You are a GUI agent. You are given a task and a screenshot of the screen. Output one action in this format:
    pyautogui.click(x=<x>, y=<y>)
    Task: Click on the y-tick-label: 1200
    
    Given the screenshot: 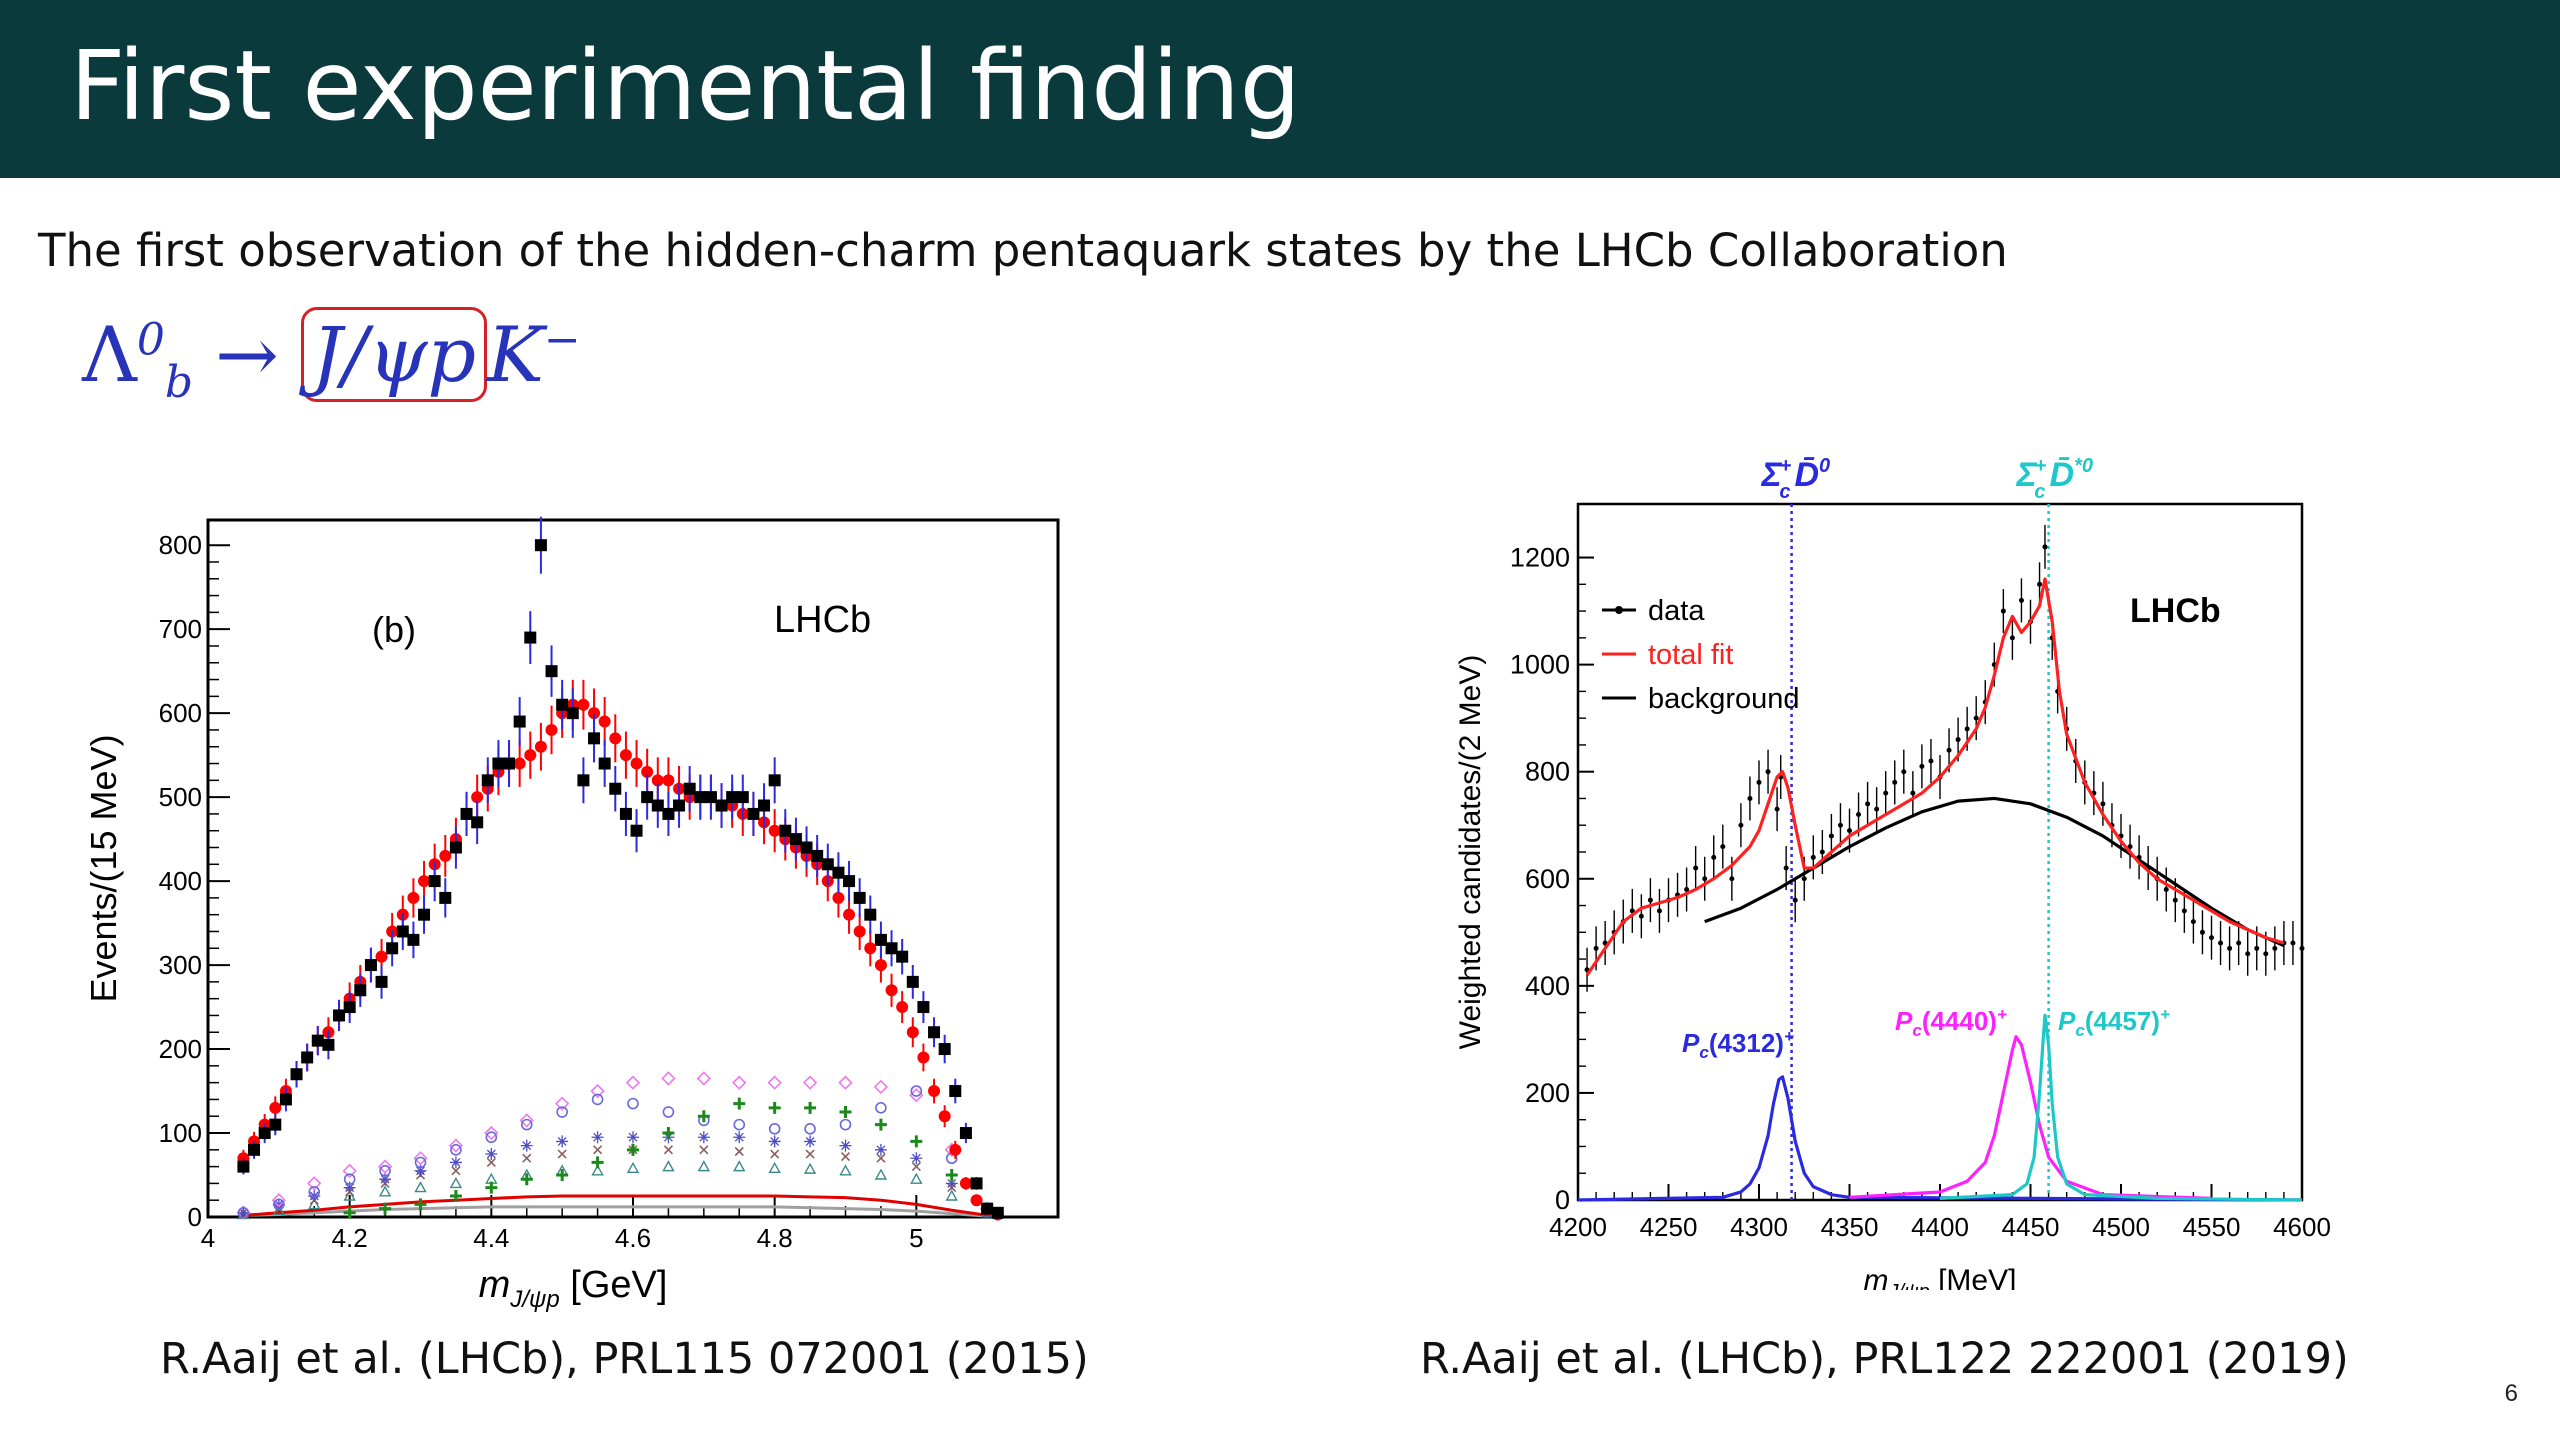 What is the action you would take?
    pyautogui.click(x=1540, y=558)
    